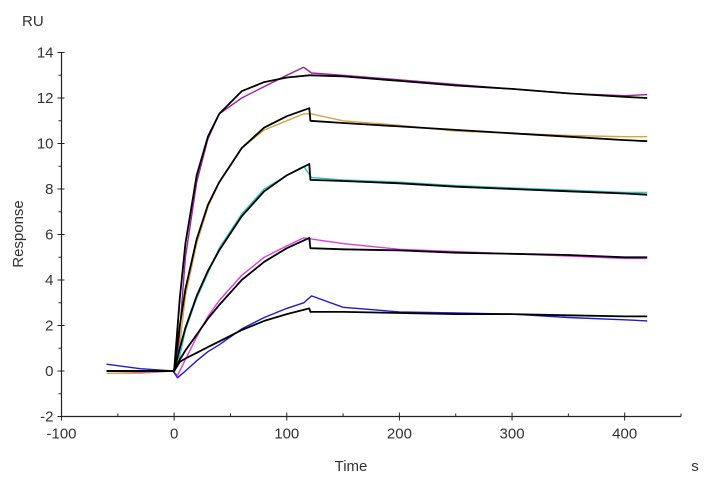 The image size is (720, 489). Describe the element at coordinates (174, 434) in the screenshot. I see `x-tick-label: 0` at that location.